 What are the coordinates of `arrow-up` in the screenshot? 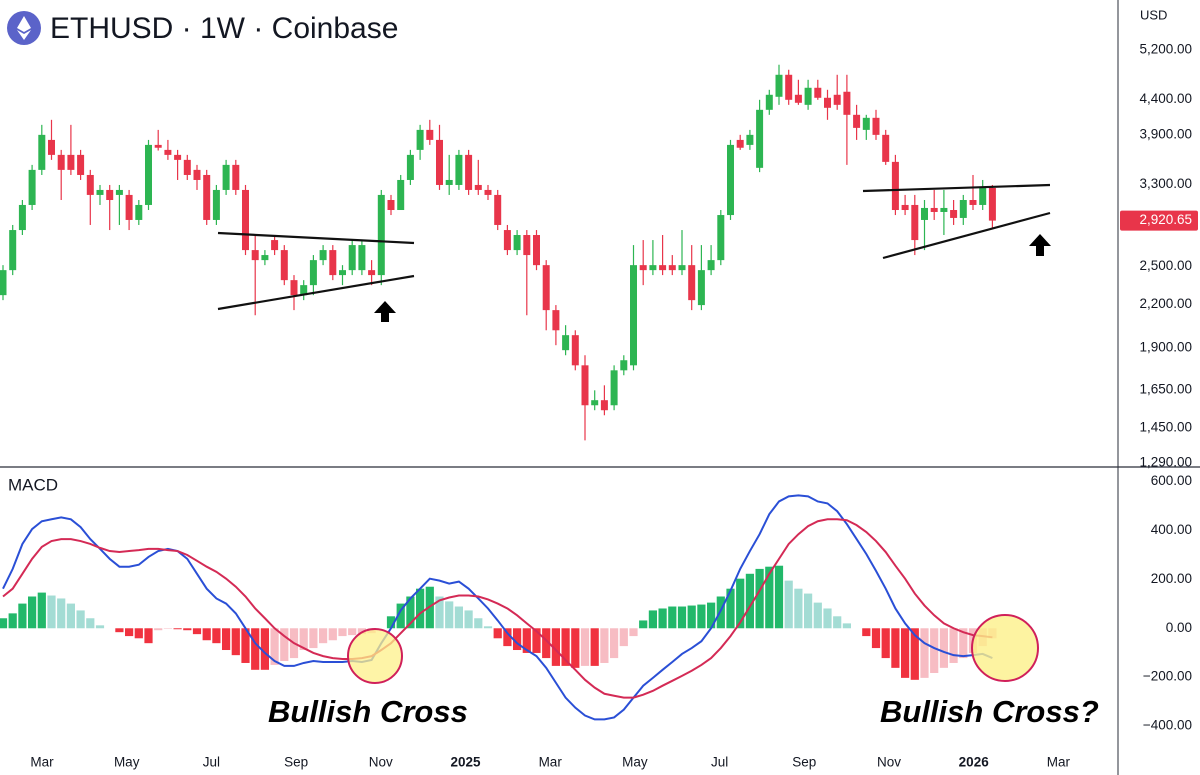 It's located at (385, 311).